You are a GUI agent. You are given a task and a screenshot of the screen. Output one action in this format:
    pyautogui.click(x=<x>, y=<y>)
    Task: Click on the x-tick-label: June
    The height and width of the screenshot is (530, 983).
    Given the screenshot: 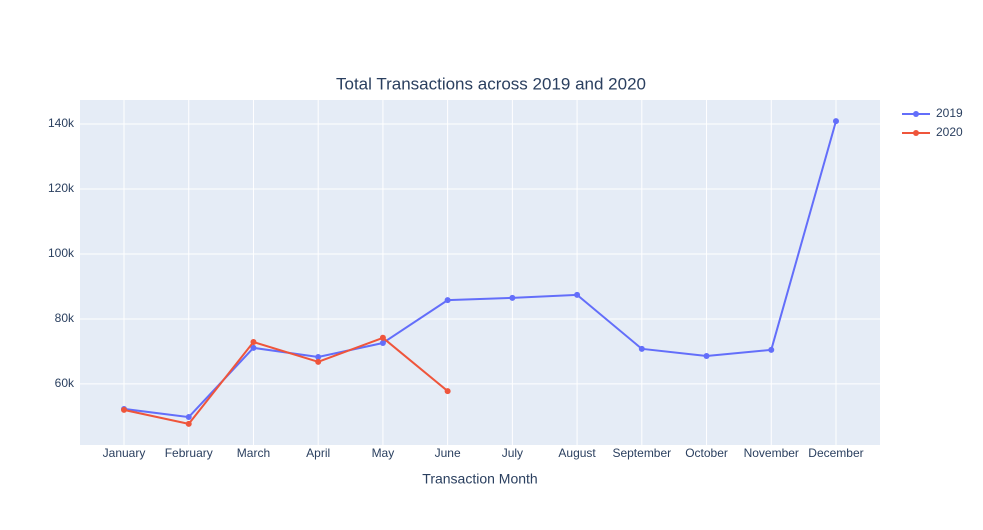 What is the action you would take?
    pyautogui.click(x=448, y=453)
    